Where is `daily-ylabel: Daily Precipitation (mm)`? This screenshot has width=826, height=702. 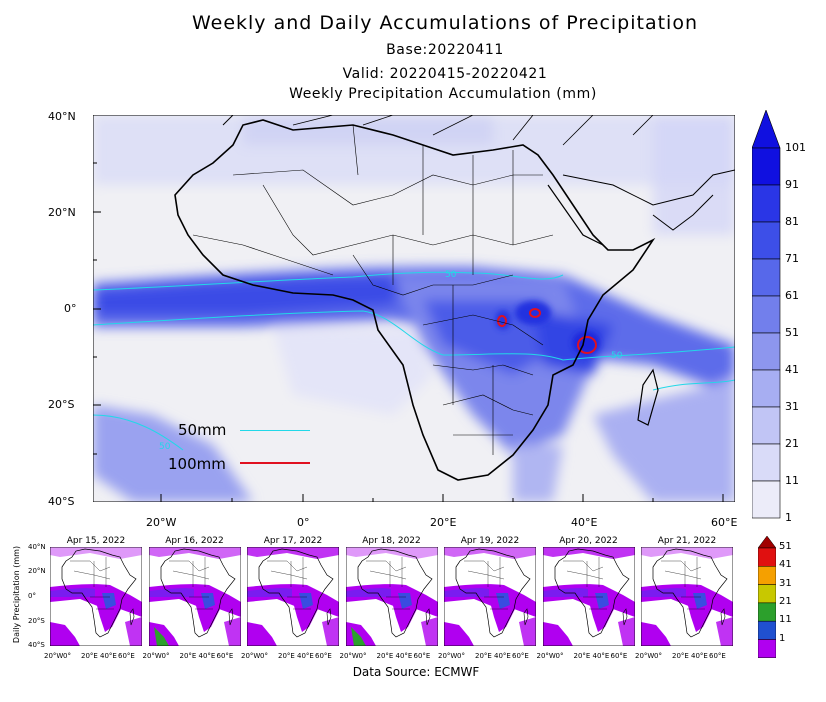
daily-ylabel: Daily Precipitation (mm) is located at coordinates (17, 594).